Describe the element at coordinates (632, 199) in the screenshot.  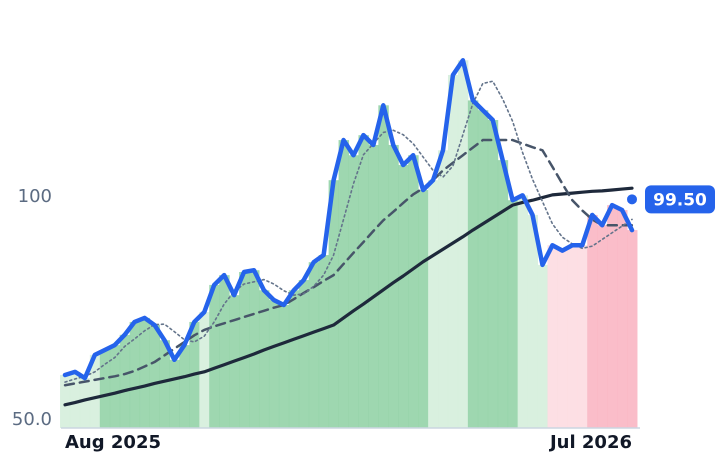
I see `last-price-dot` at that location.